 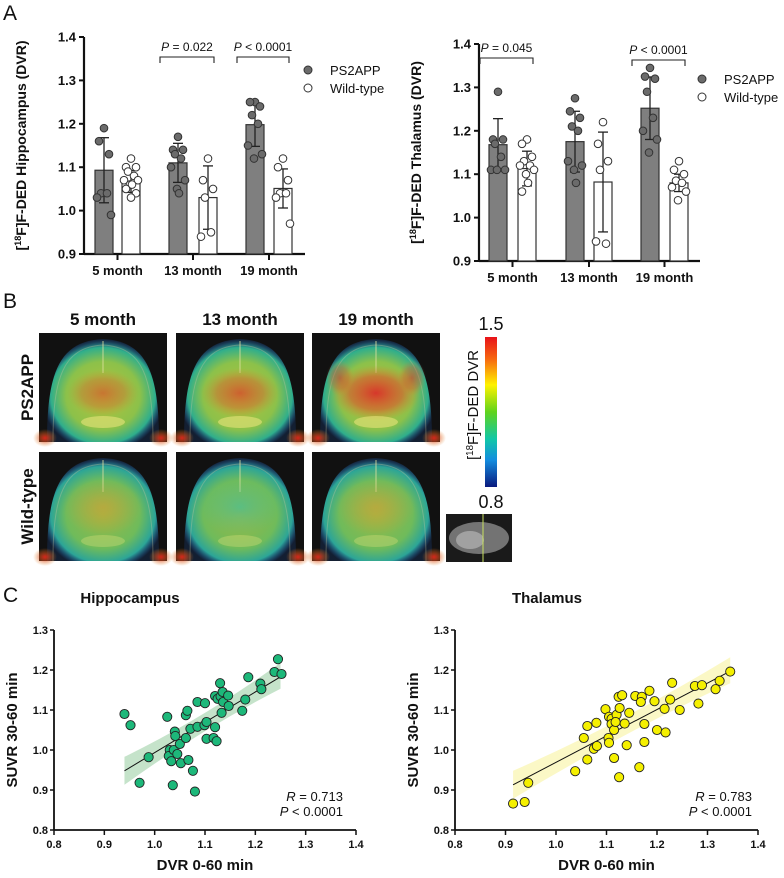 What do you see at coordinates (662, 50) in the screenshot?
I see `p-value-label-rest: < 0.0001` at bounding box center [662, 50].